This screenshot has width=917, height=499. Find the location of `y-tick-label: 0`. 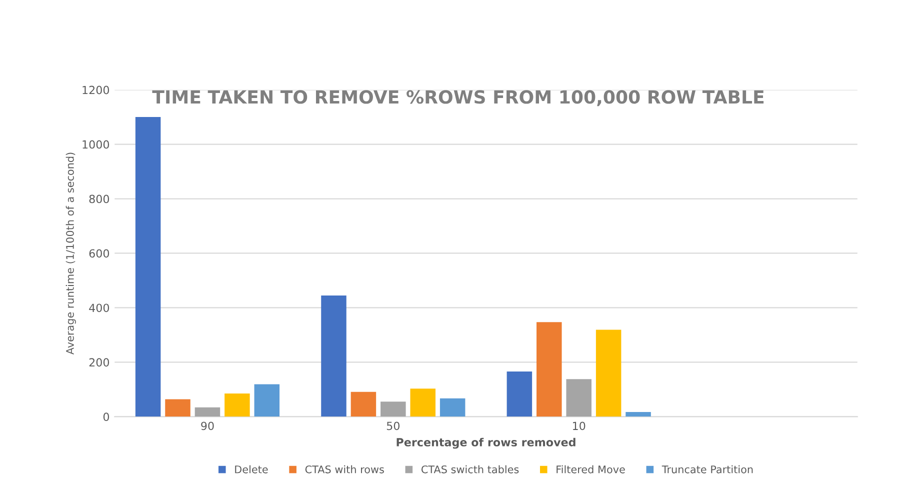

y-tick-label: 0 is located at coordinates (106, 417).